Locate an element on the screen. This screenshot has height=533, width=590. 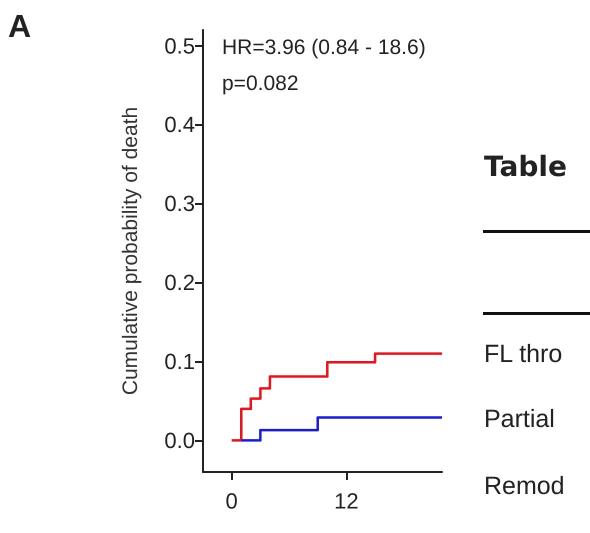
y-tick-label: 0.3 is located at coordinates (179, 203).